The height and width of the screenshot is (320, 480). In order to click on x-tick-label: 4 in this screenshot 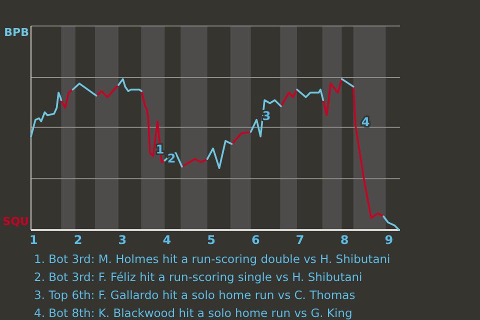, I will do `click(167, 240)`.